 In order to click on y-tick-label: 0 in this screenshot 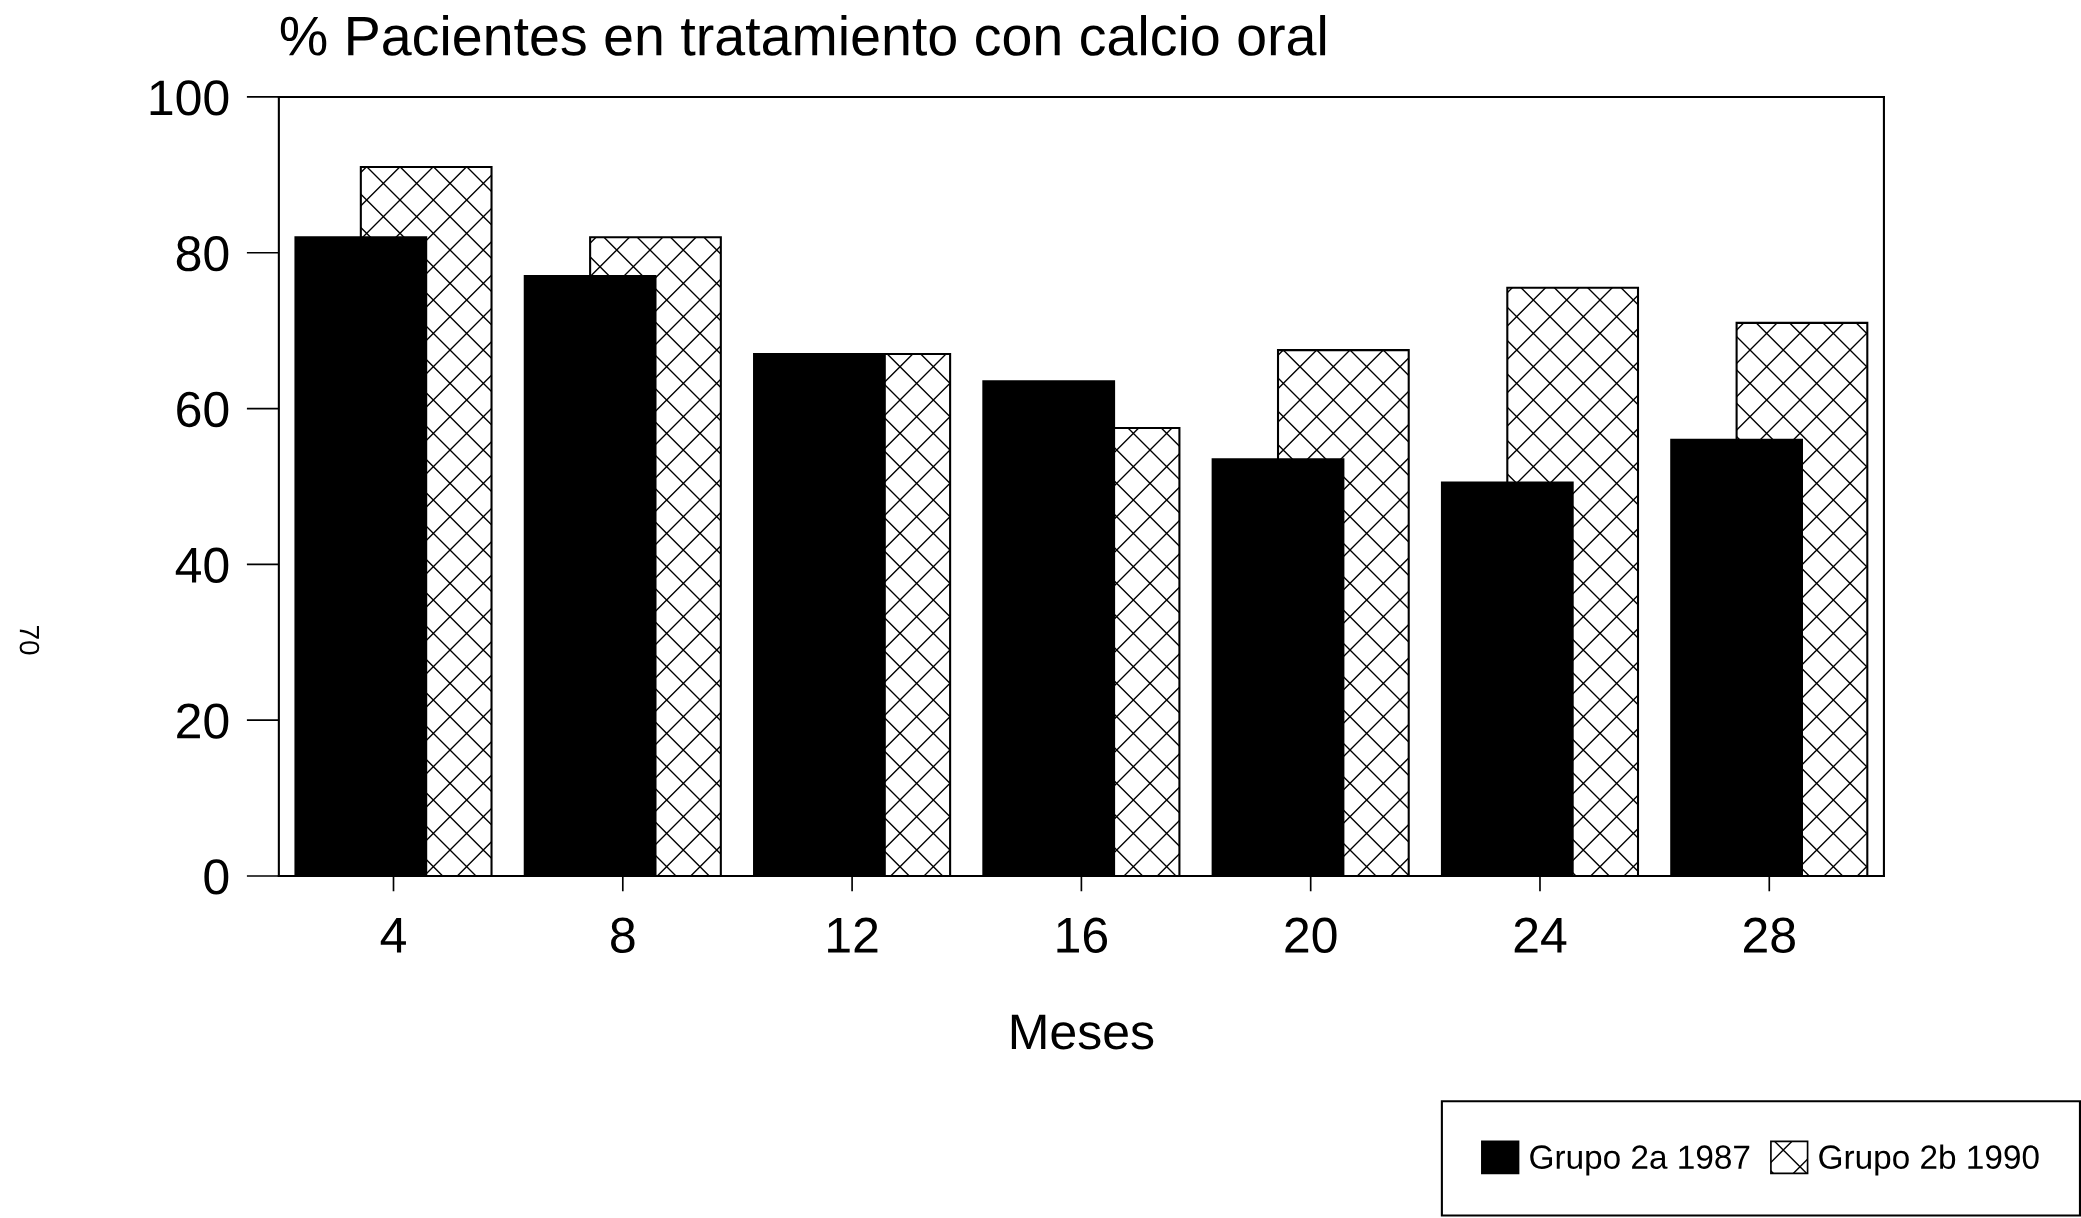, I will do `click(216, 877)`.